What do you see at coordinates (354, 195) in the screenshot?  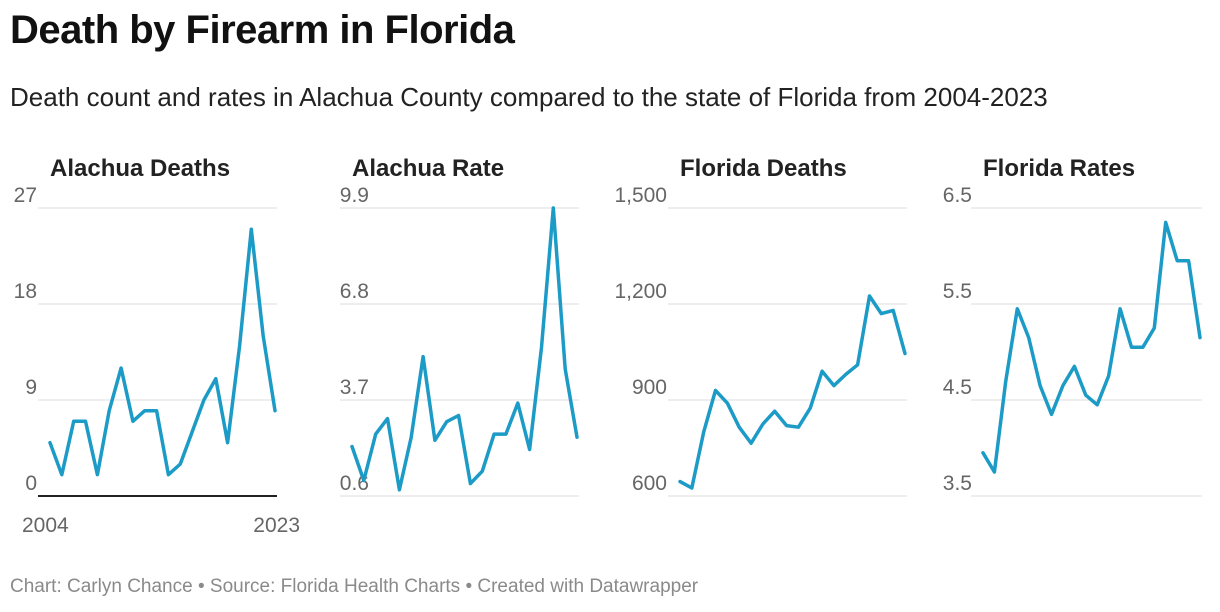 I see `y-tick-label: 9.9` at bounding box center [354, 195].